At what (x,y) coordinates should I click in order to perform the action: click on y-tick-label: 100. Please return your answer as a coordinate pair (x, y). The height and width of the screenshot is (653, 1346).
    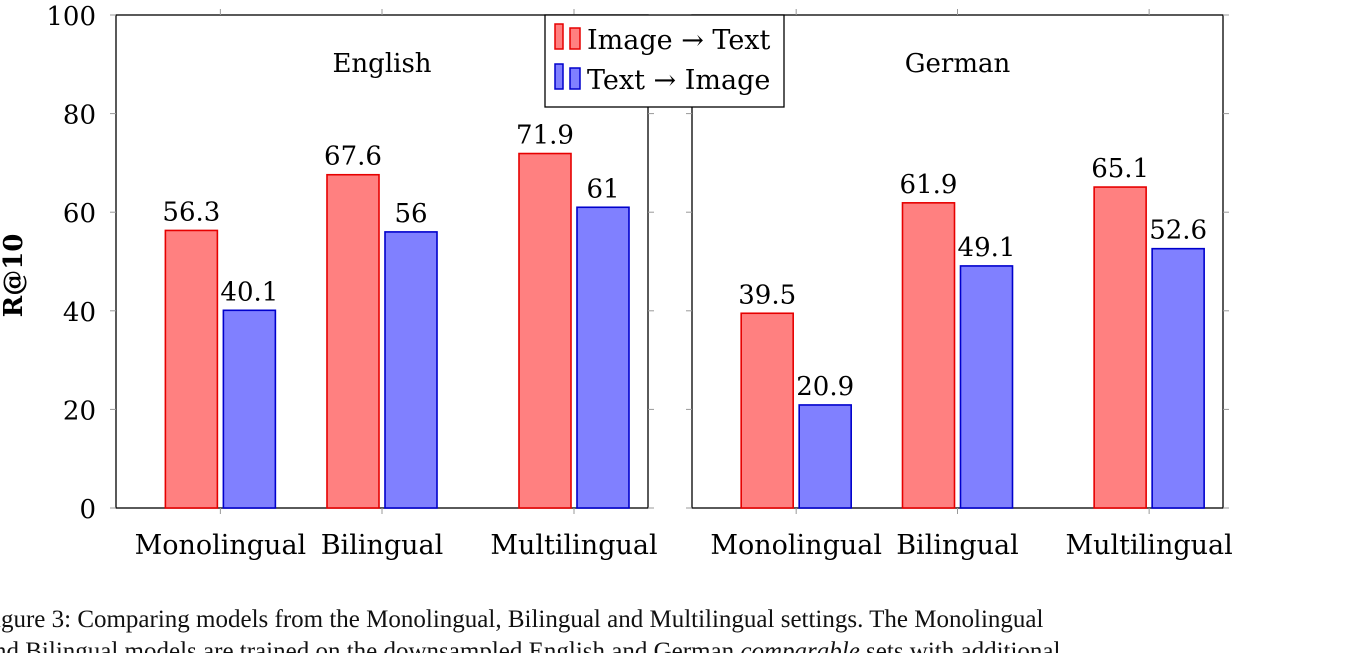
    Looking at the image, I should click on (71, 17).